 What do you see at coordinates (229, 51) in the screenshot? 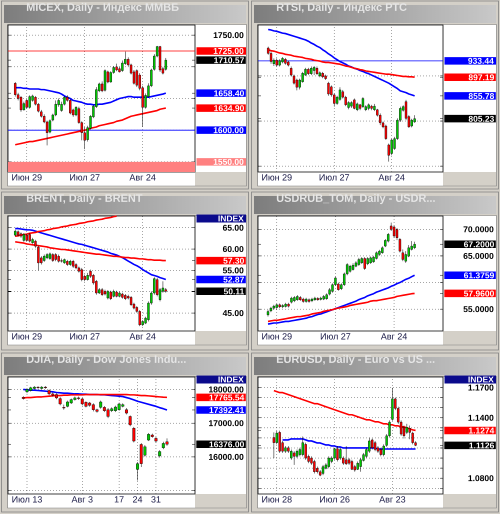
I see `ref-line-label: 1725.00` at bounding box center [229, 51].